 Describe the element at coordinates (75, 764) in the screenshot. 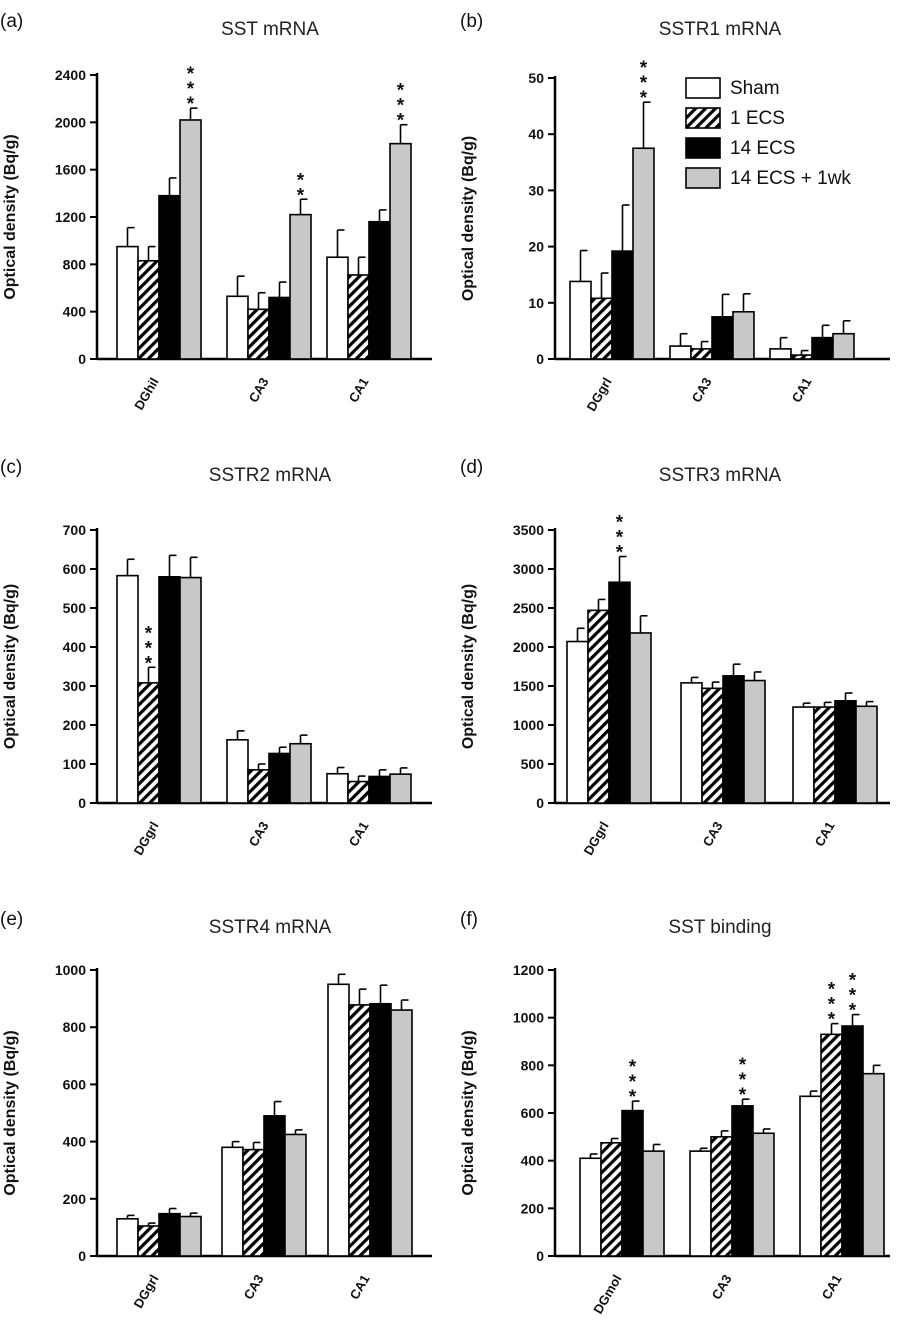

I see `y-tick-label: 100` at that location.